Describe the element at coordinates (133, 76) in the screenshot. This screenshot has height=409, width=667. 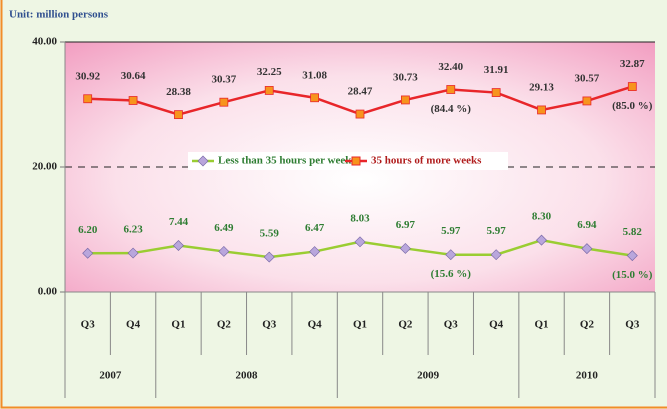
I see `data-label: 30.64` at that location.